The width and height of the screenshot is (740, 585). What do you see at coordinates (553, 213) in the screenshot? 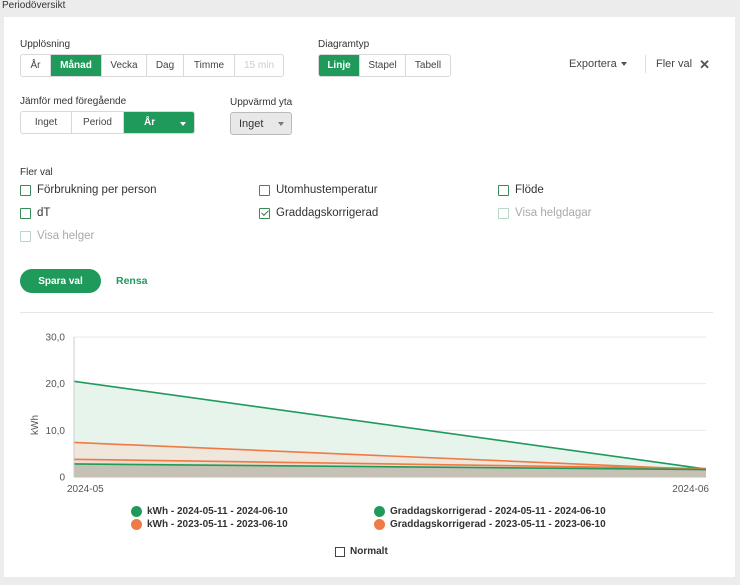
I see `checkbox-label: Visa helgdagar` at bounding box center [553, 213].